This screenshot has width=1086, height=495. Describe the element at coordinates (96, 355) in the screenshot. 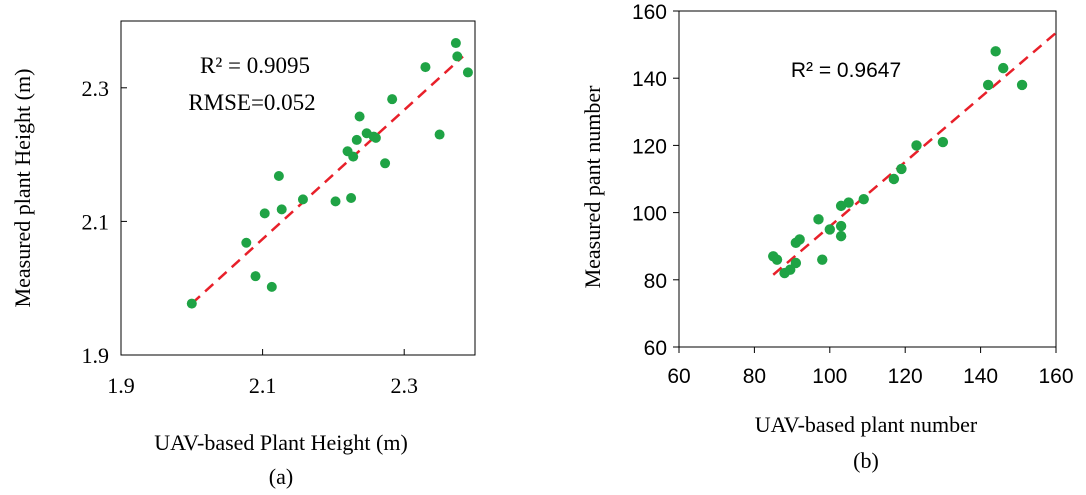

I see `y-tick-label: 1.9` at that location.